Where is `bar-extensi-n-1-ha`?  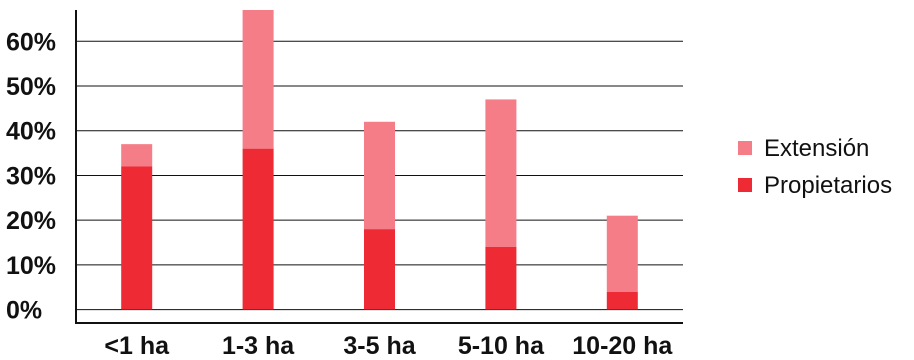 bar-extensi-n-1-ha is located at coordinates (137, 155).